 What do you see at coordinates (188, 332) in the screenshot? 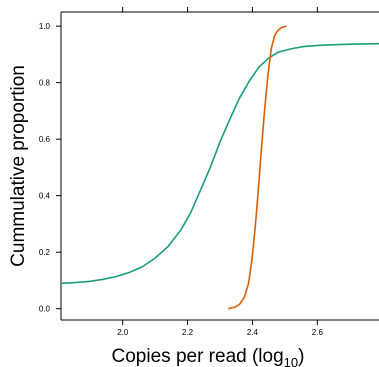
I see `x-tick-label: 2.2` at bounding box center [188, 332].